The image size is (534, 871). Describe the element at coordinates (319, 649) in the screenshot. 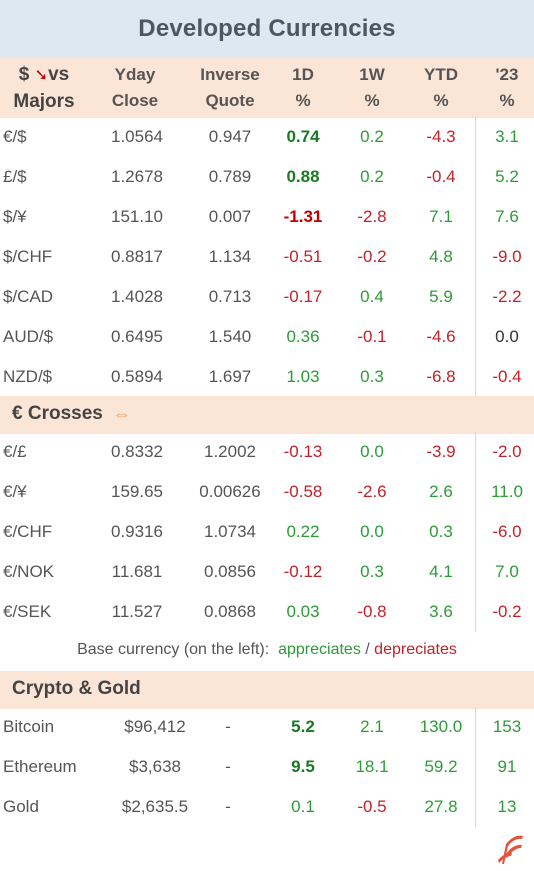

I see `footnote-appreciates: appreciates` at that location.